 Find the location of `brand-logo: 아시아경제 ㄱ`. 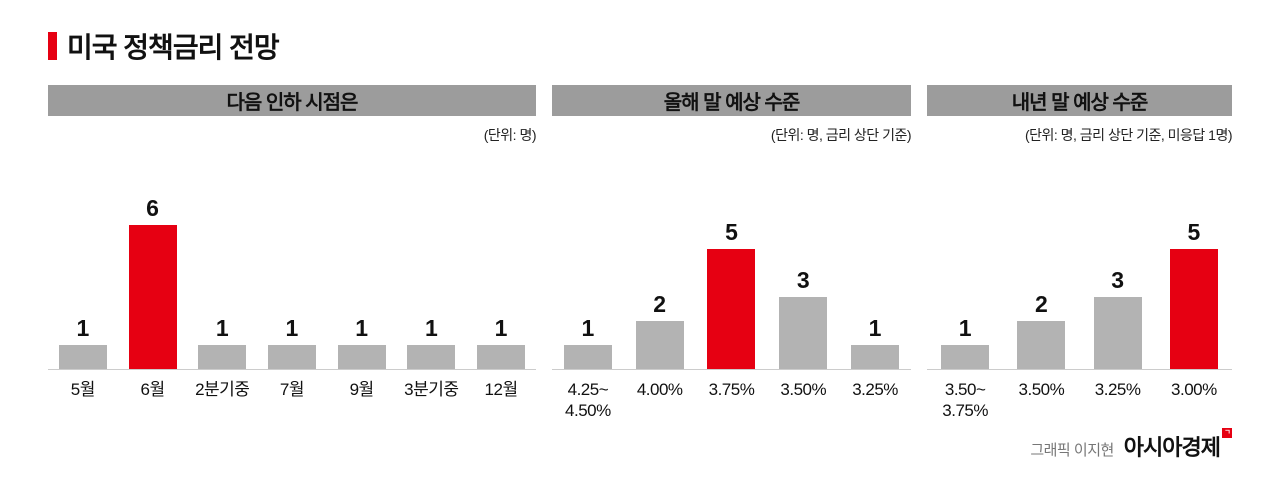

brand-logo: 아시아경제 ㄱ is located at coordinates (1177, 445).